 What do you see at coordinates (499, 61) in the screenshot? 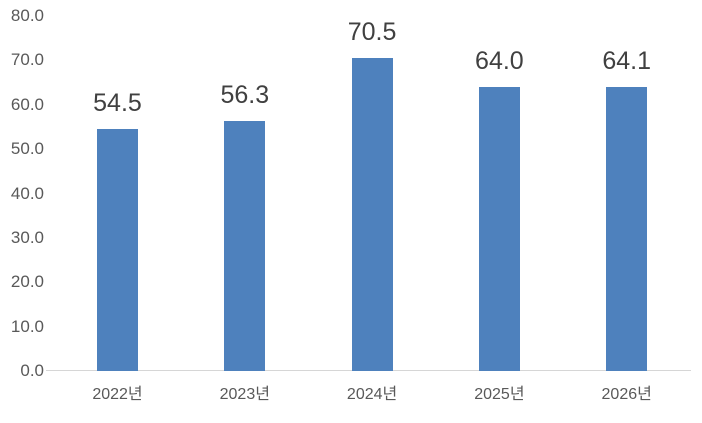
I see `data-label: 64.0` at bounding box center [499, 61].